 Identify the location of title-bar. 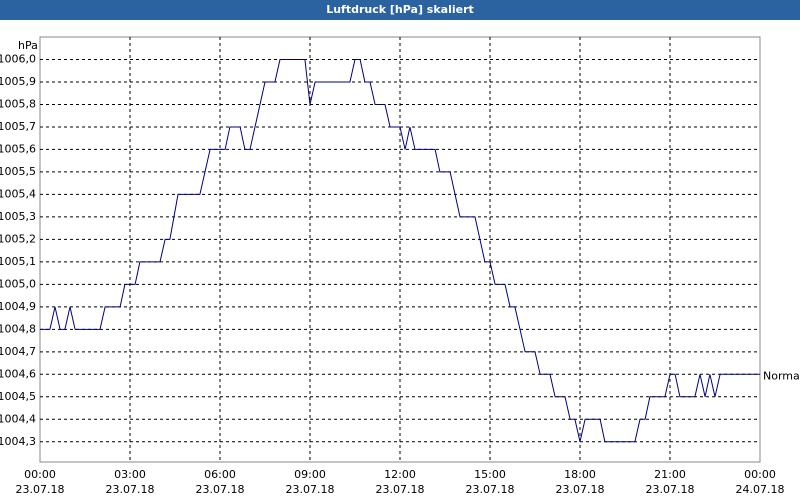
(400, 10).